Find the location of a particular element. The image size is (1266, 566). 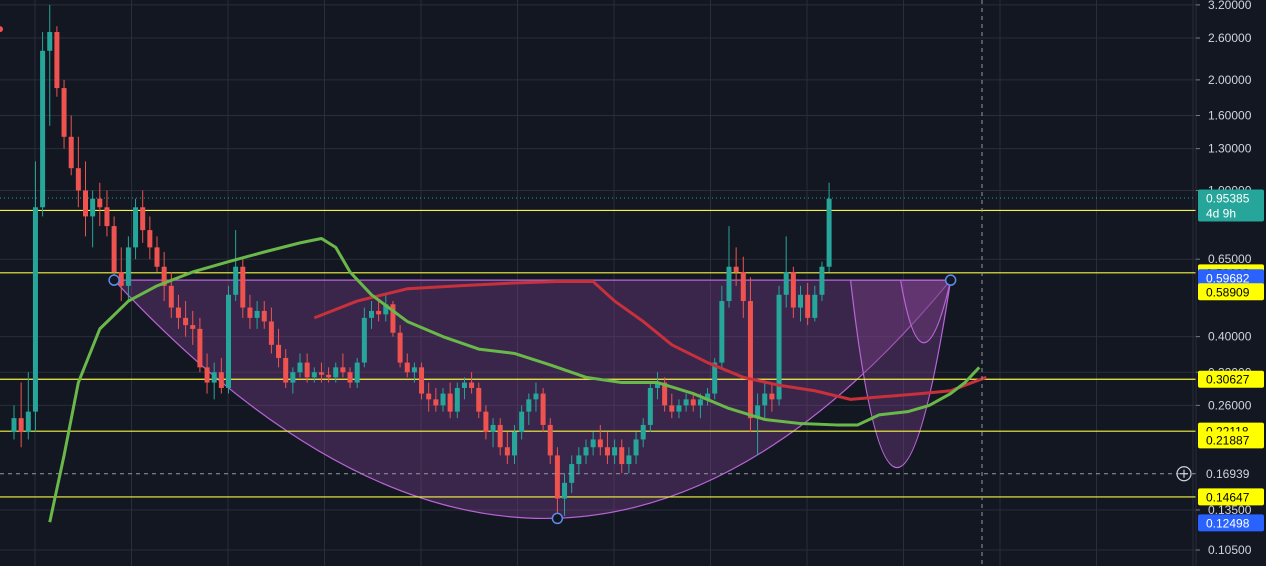

price-badge: 0.21887 is located at coordinates (1228, 440).